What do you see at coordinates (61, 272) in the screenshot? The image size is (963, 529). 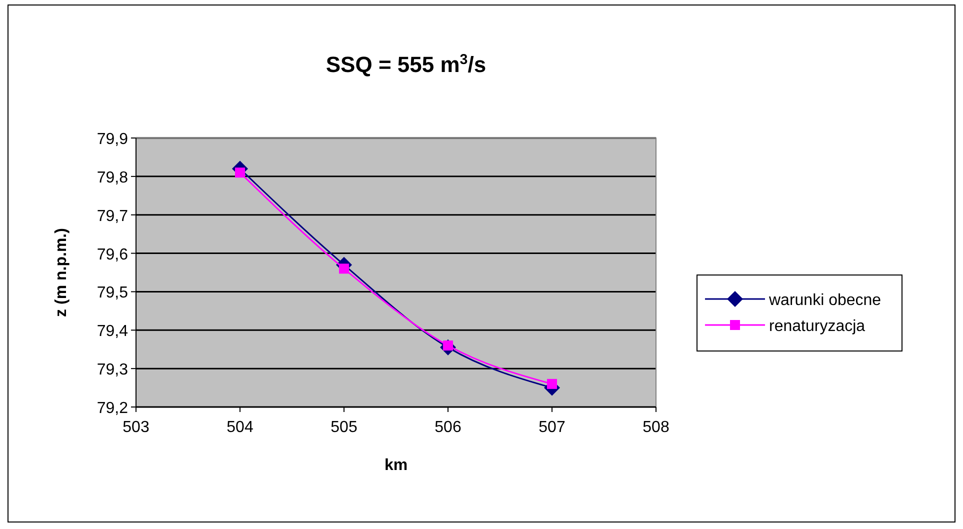 I see `y-axis-title: z (m n.p.m.)` at bounding box center [61, 272].